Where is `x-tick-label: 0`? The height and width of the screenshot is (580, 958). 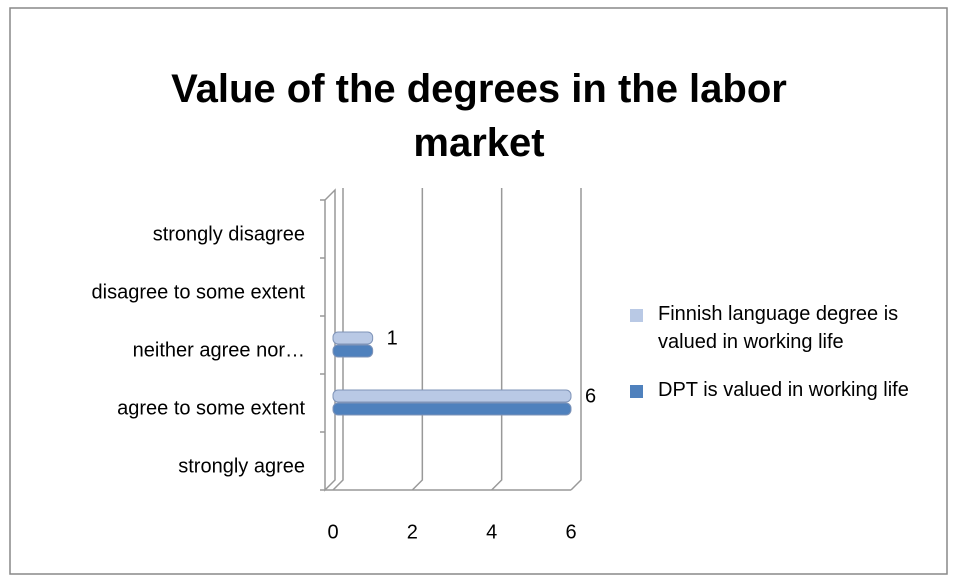 x-tick-label: 0 is located at coordinates (332, 532).